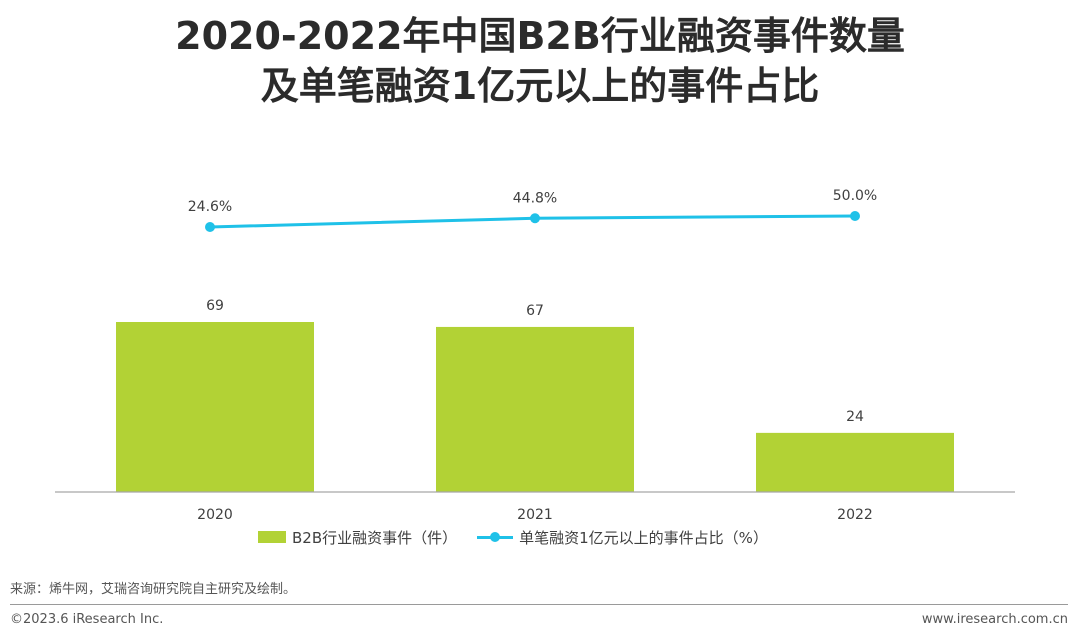  What do you see at coordinates (994, 619) in the screenshot?
I see `website-link: www.iresearch.com.cn` at bounding box center [994, 619].